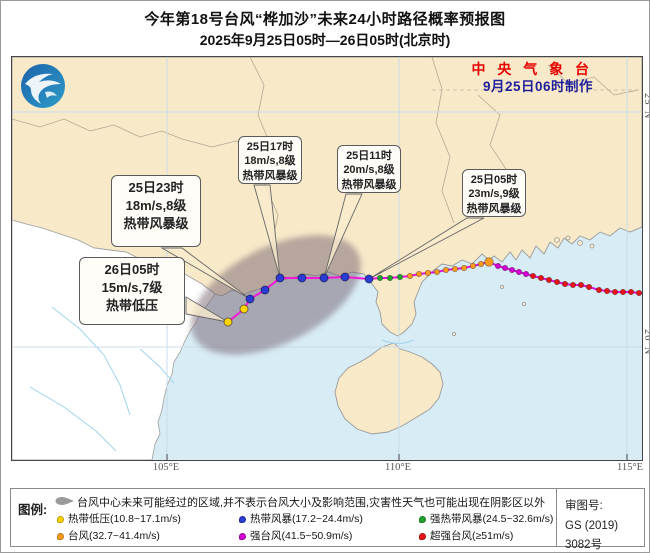 The width and height of the screenshot is (650, 553). I want to click on callout-25d17h: 25日17时 18m/s,8级 热带风暴级, so click(270, 160).